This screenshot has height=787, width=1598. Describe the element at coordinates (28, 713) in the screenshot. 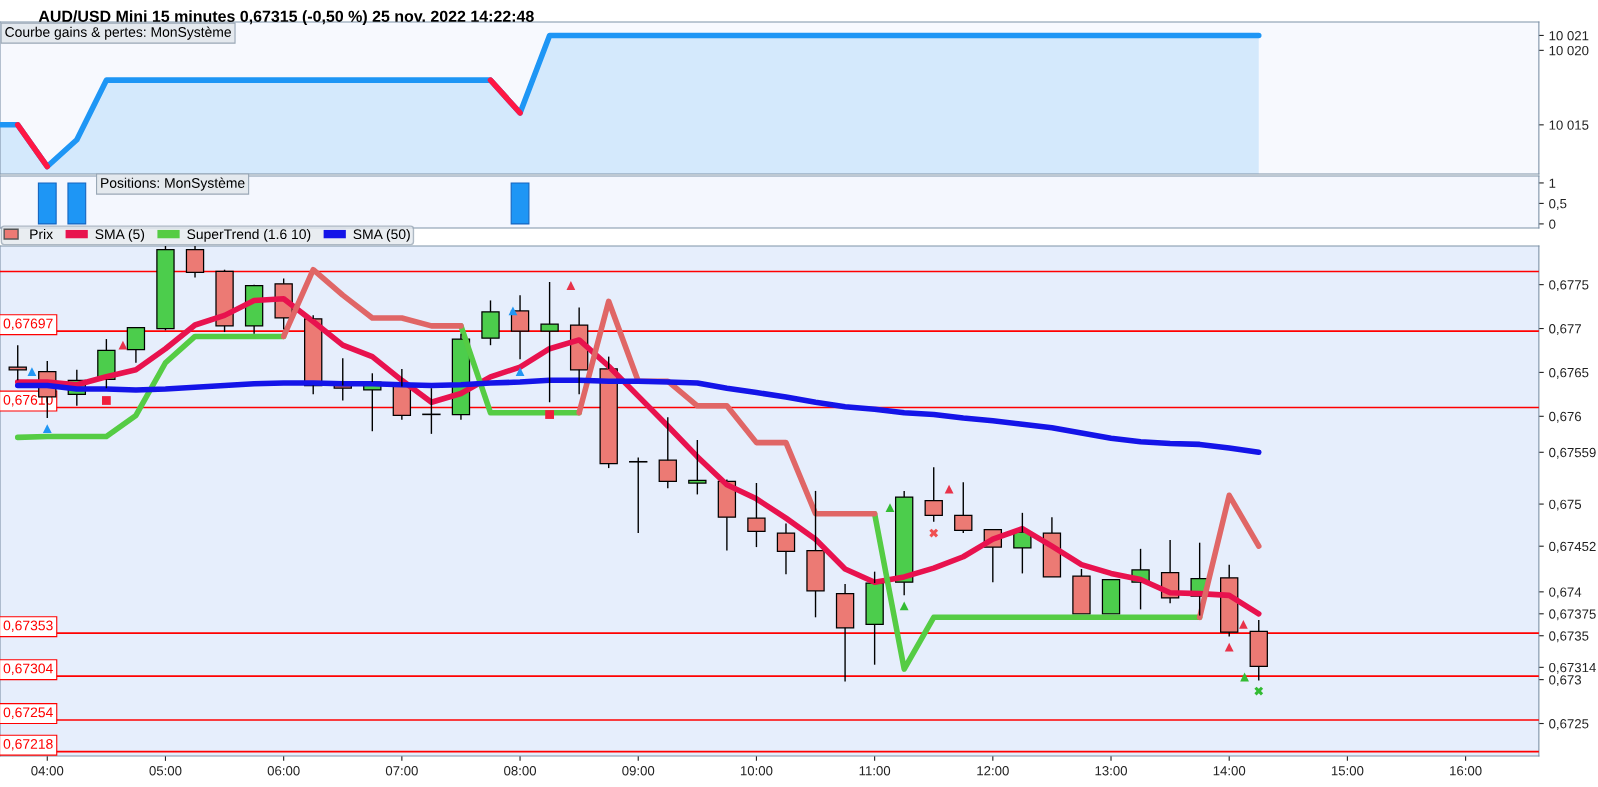

I see `ref-line-label: 0,67254` at that location.